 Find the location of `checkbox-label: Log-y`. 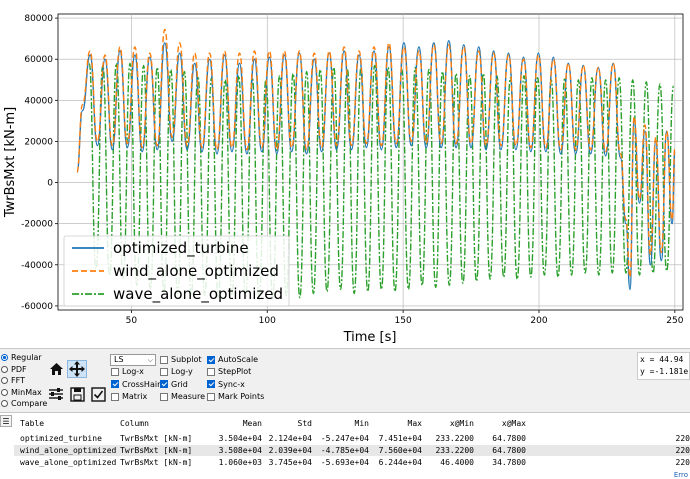

checkbox-label: Log-y is located at coordinates (182, 371).